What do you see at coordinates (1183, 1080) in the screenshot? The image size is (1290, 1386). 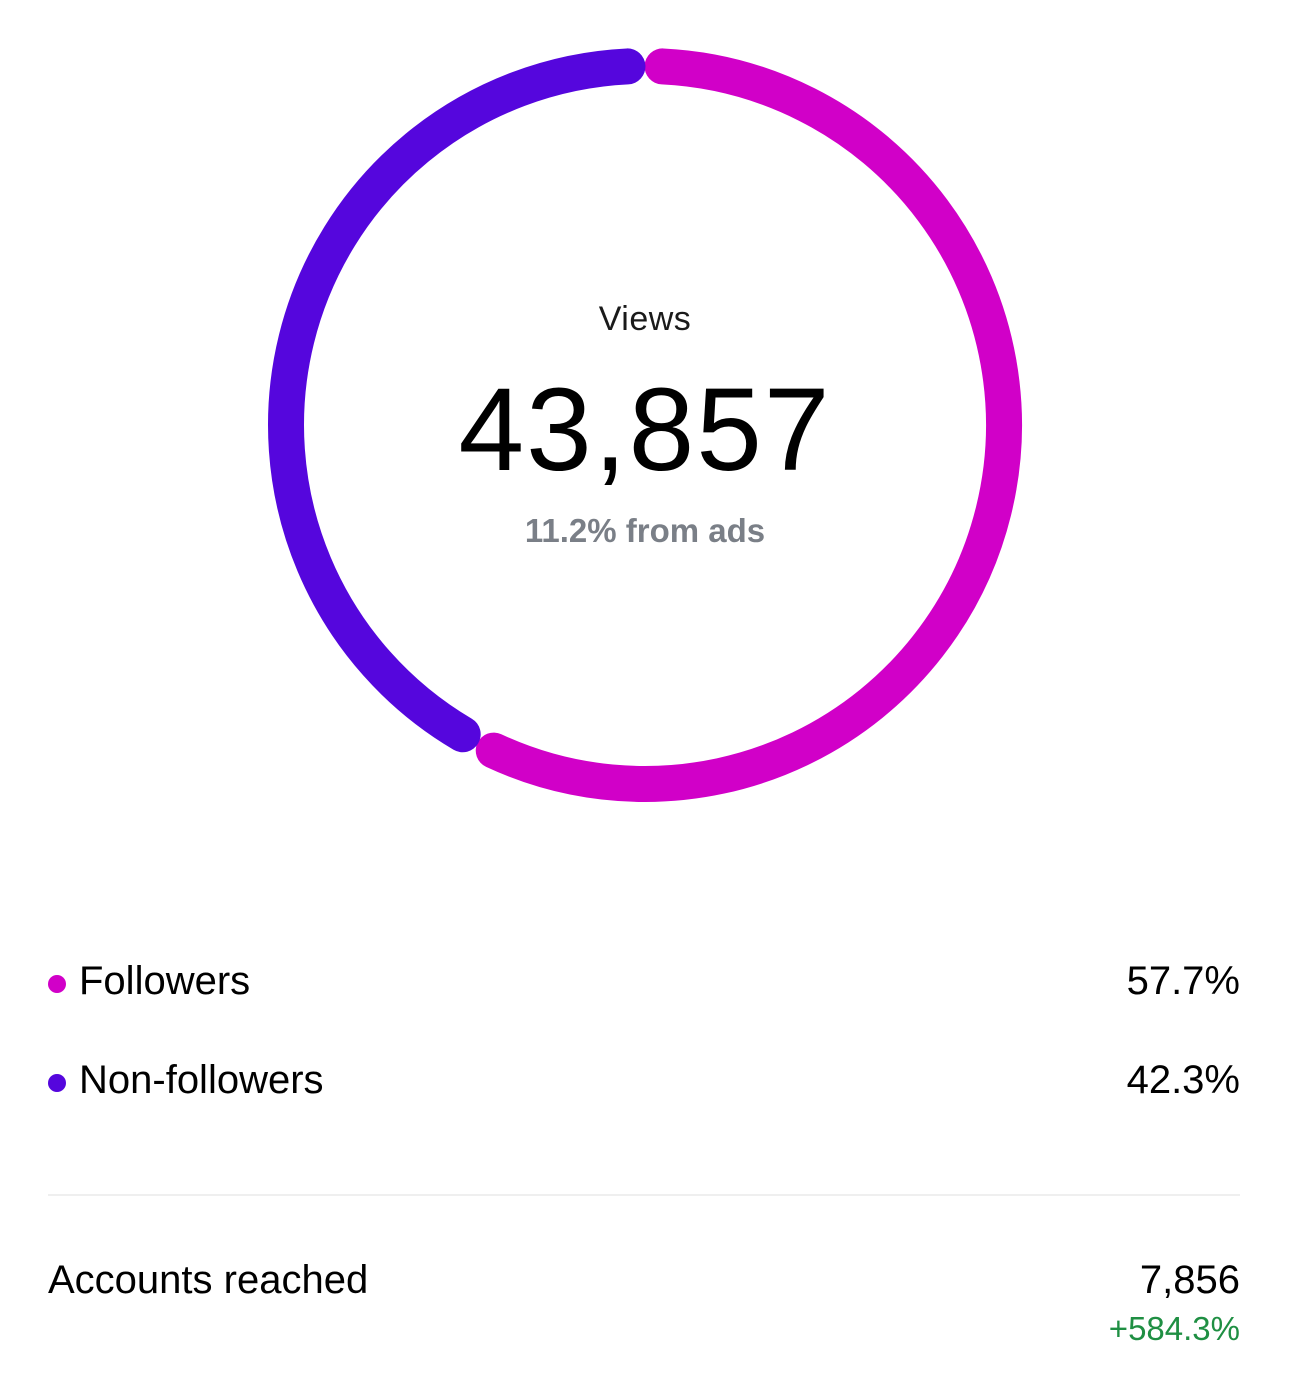 I see `legend-value-non-followers: 42.3%` at bounding box center [1183, 1080].